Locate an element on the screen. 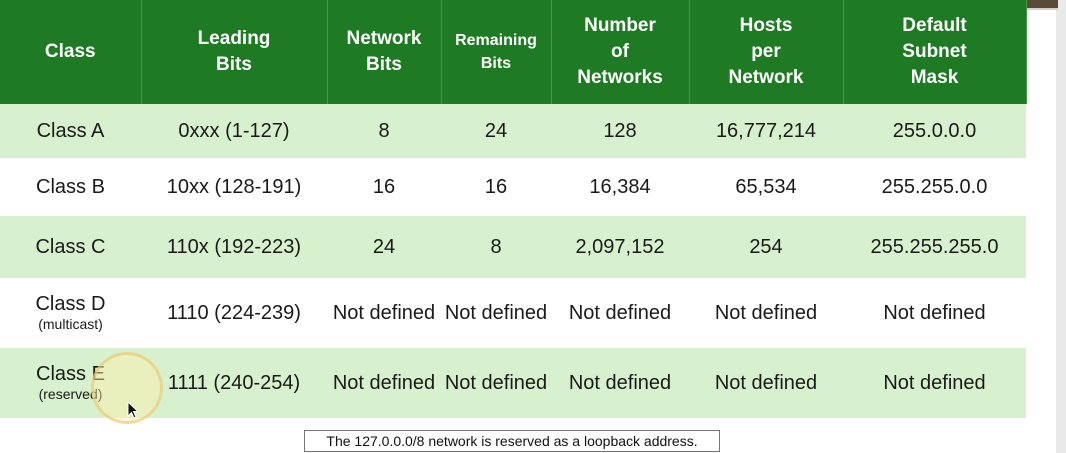 This screenshot has height=453, width=1066. hosts-per-network-cell: 254 is located at coordinates (766, 247).